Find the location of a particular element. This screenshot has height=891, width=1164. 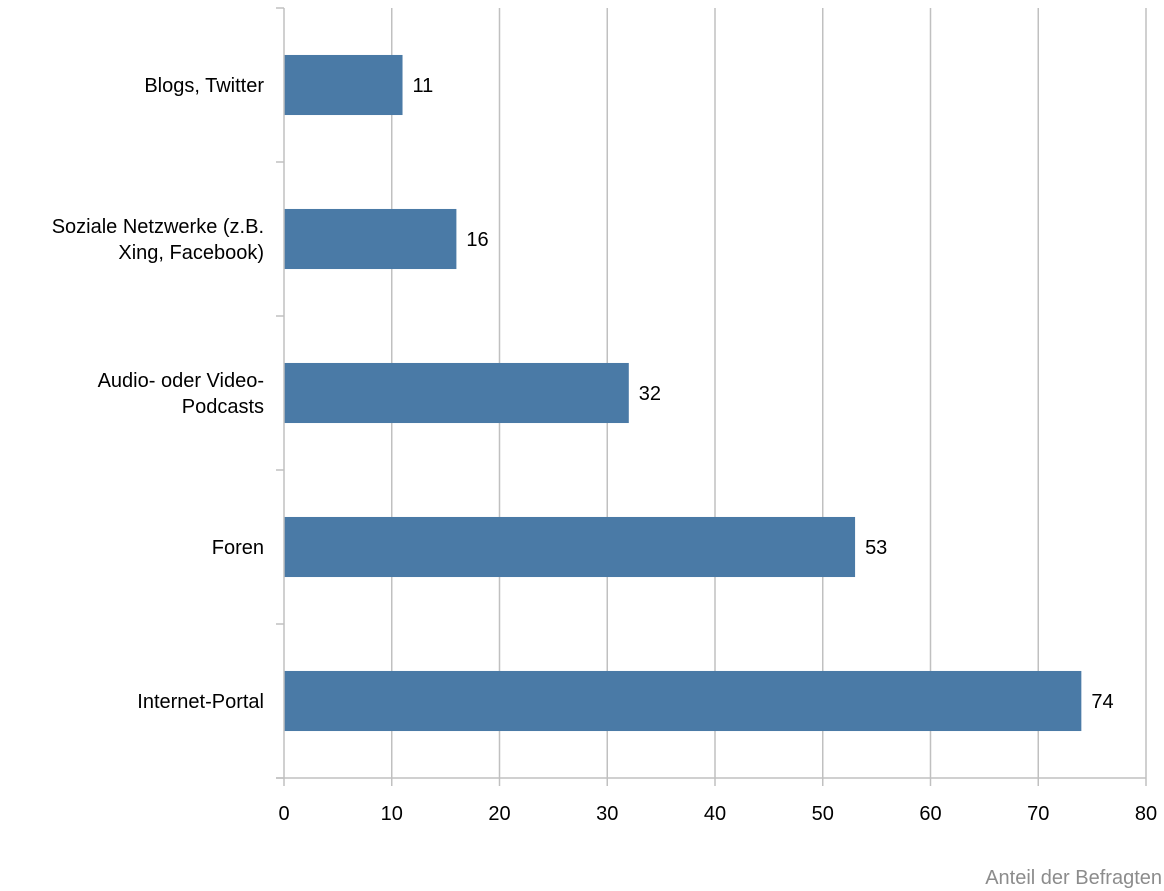

category-label-1: Soziale Netzwerke (z.B. Xing, Facebook) is located at coordinates (158, 240).